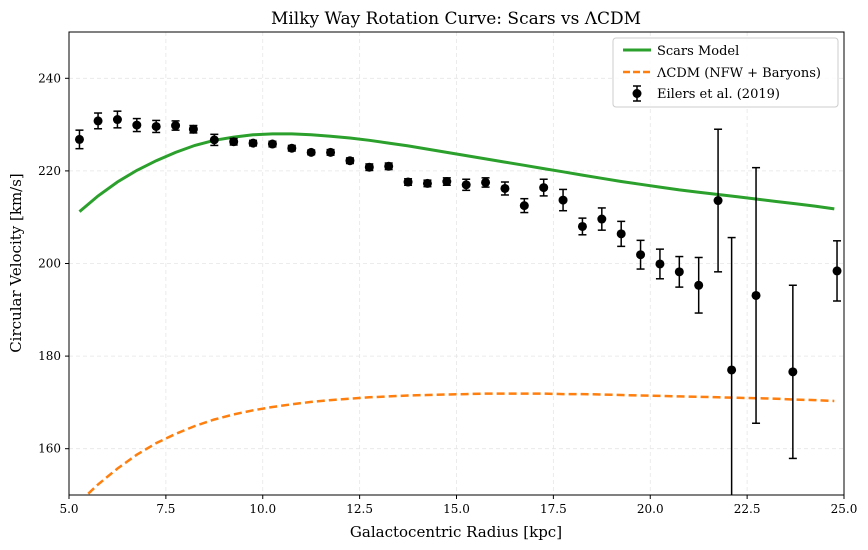  Describe the element at coordinates (49, 356) in the screenshot. I see `y-tick-label: 180` at that location.